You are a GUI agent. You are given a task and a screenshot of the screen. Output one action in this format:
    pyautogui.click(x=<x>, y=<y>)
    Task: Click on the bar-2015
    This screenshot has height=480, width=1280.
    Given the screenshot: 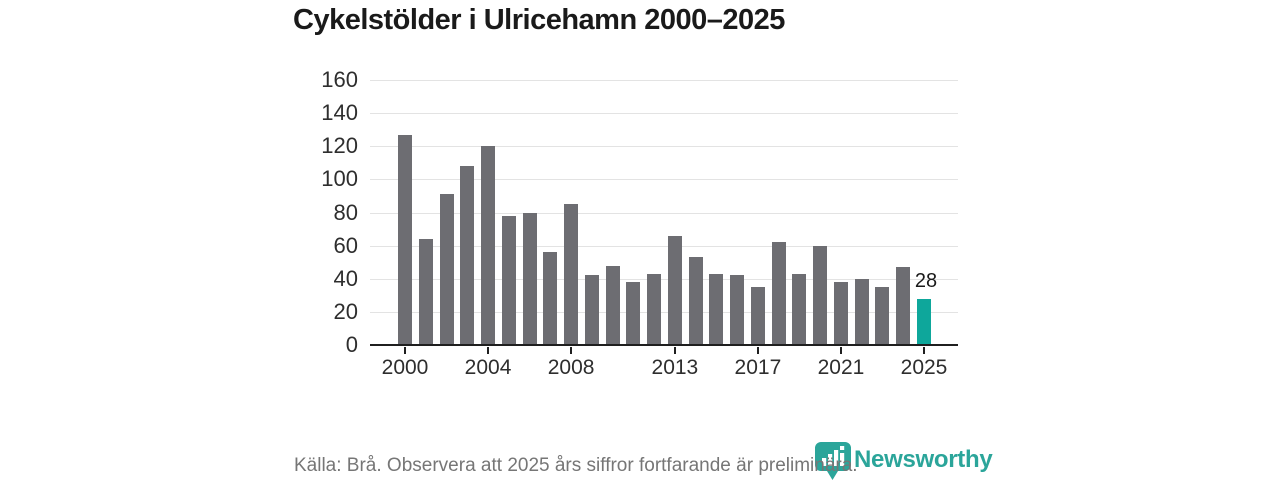 What is the action you would take?
    pyautogui.click(x=716, y=309)
    